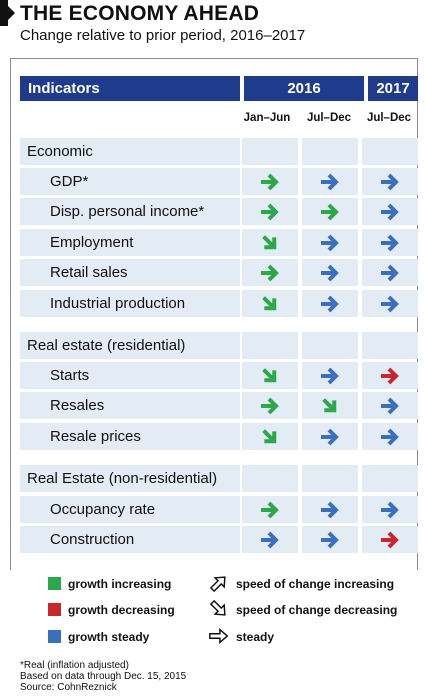 The width and height of the screenshot is (425, 700). What do you see at coordinates (92, 242) in the screenshot?
I see `indicator-label: Employment` at bounding box center [92, 242].